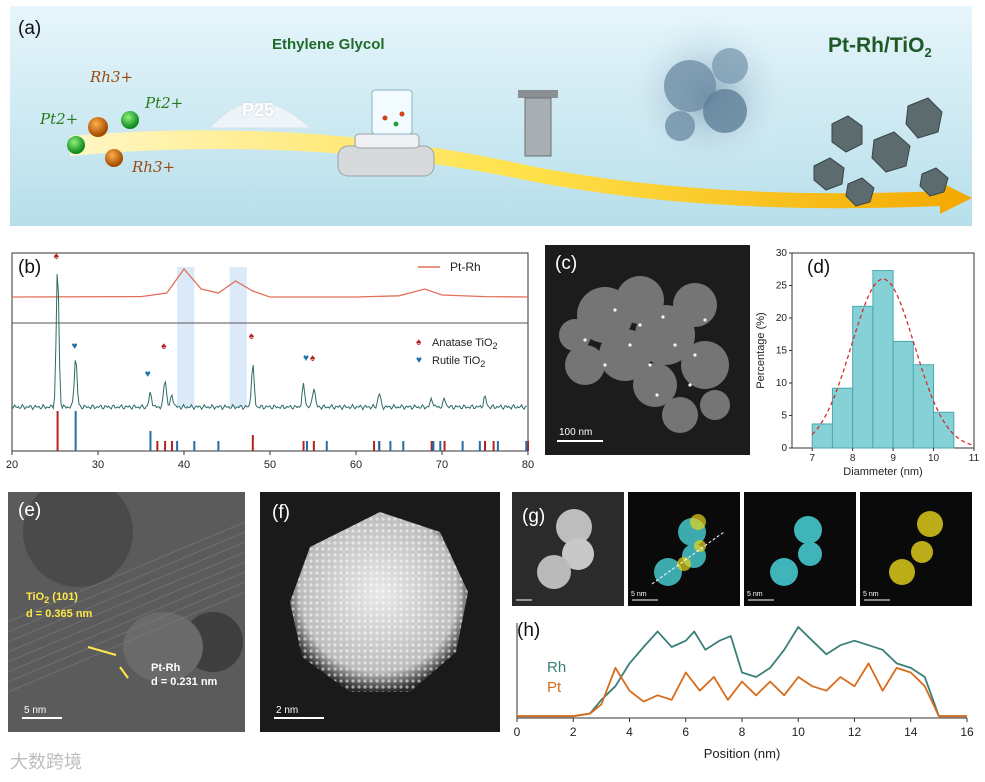  I want to click on series-sample-line, so click(269, 342).